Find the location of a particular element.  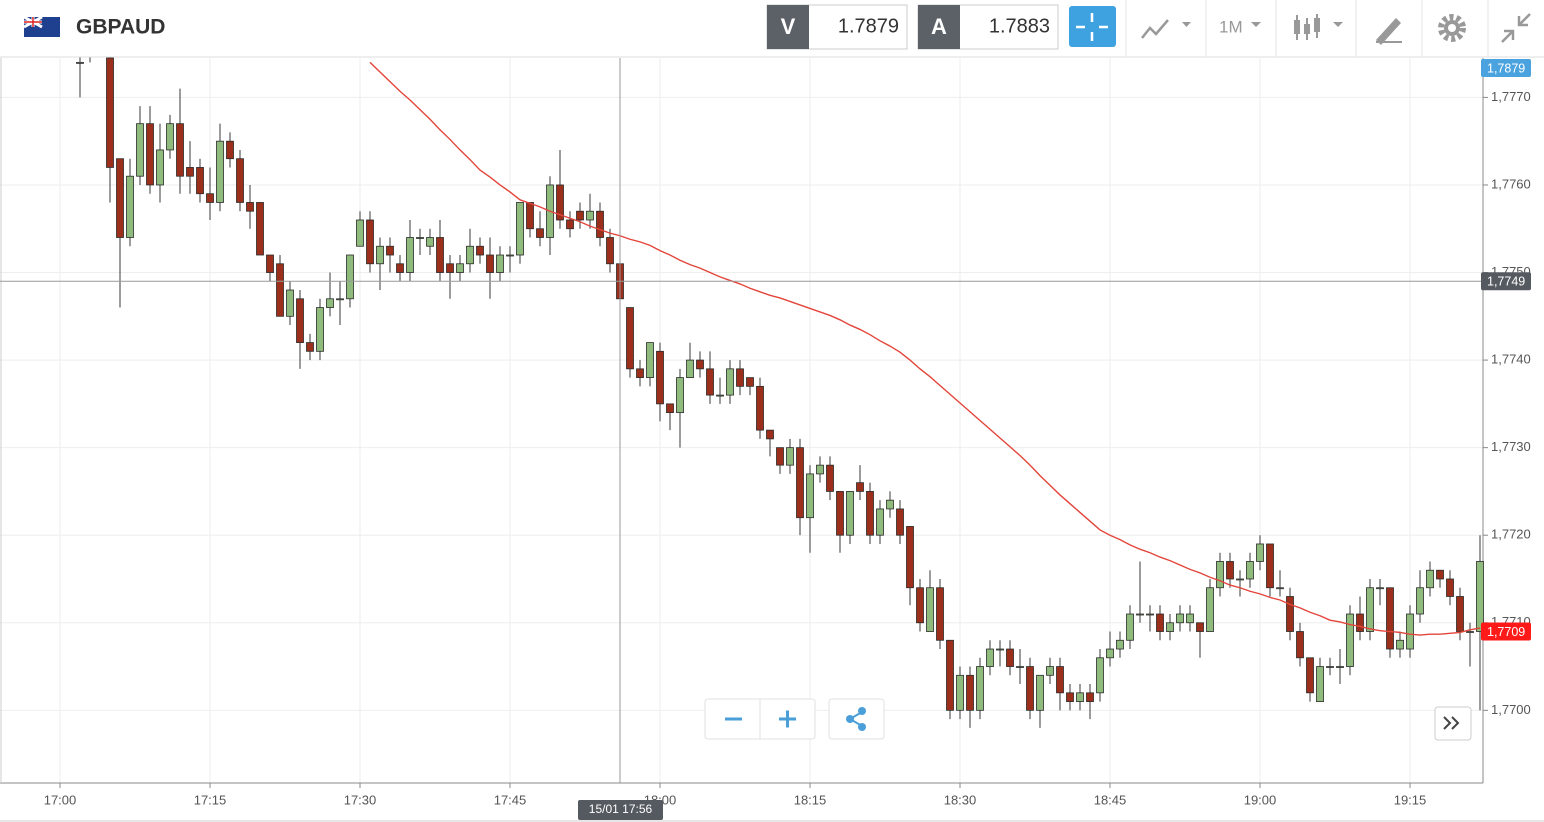

price-tag-label: 1,7879 is located at coordinates (1506, 68).